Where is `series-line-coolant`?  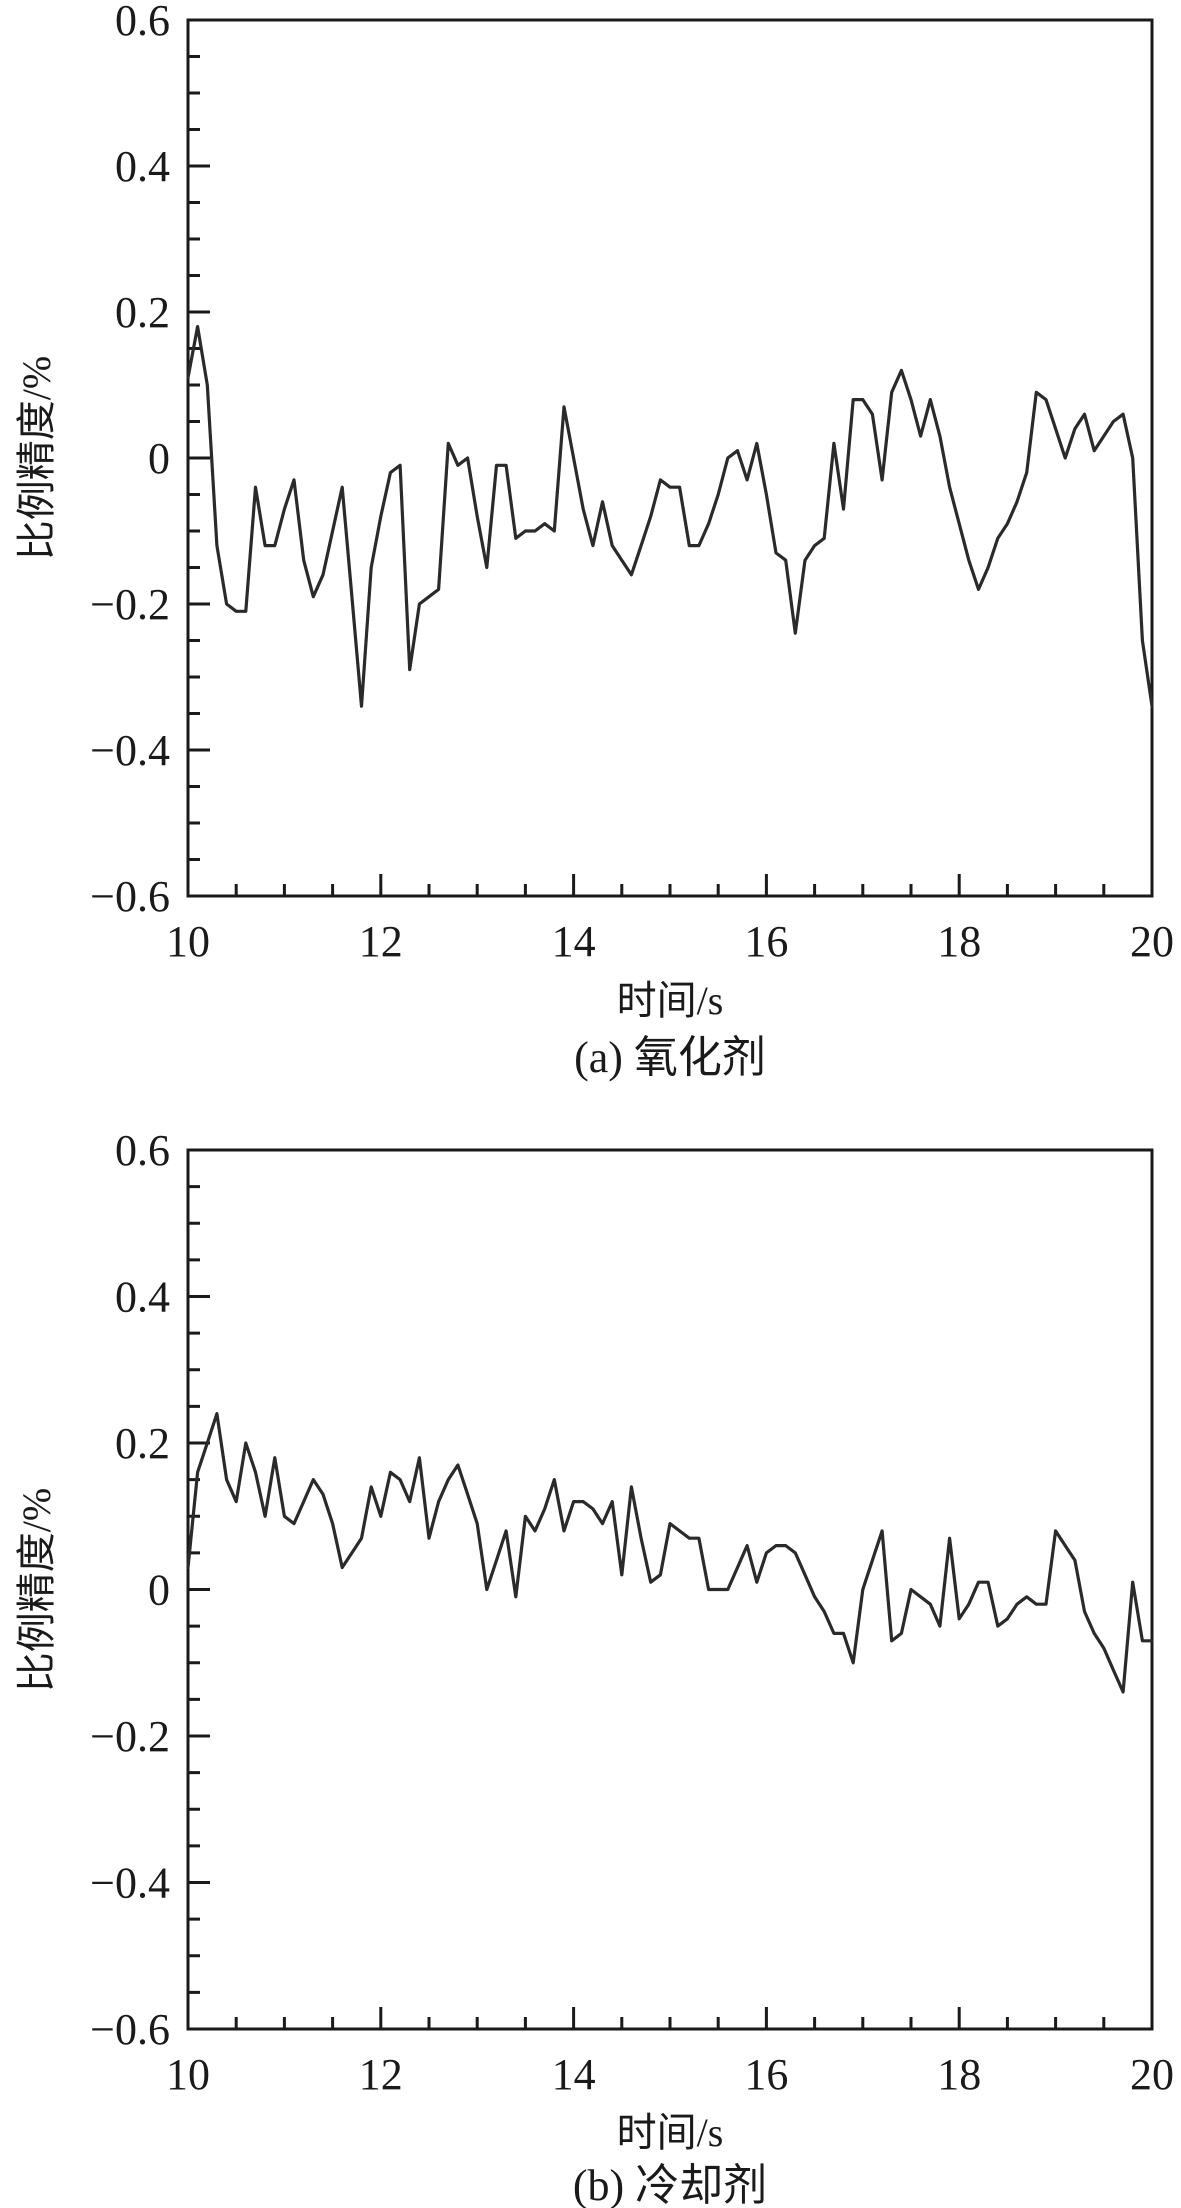 series-line-coolant is located at coordinates (670, 1553).